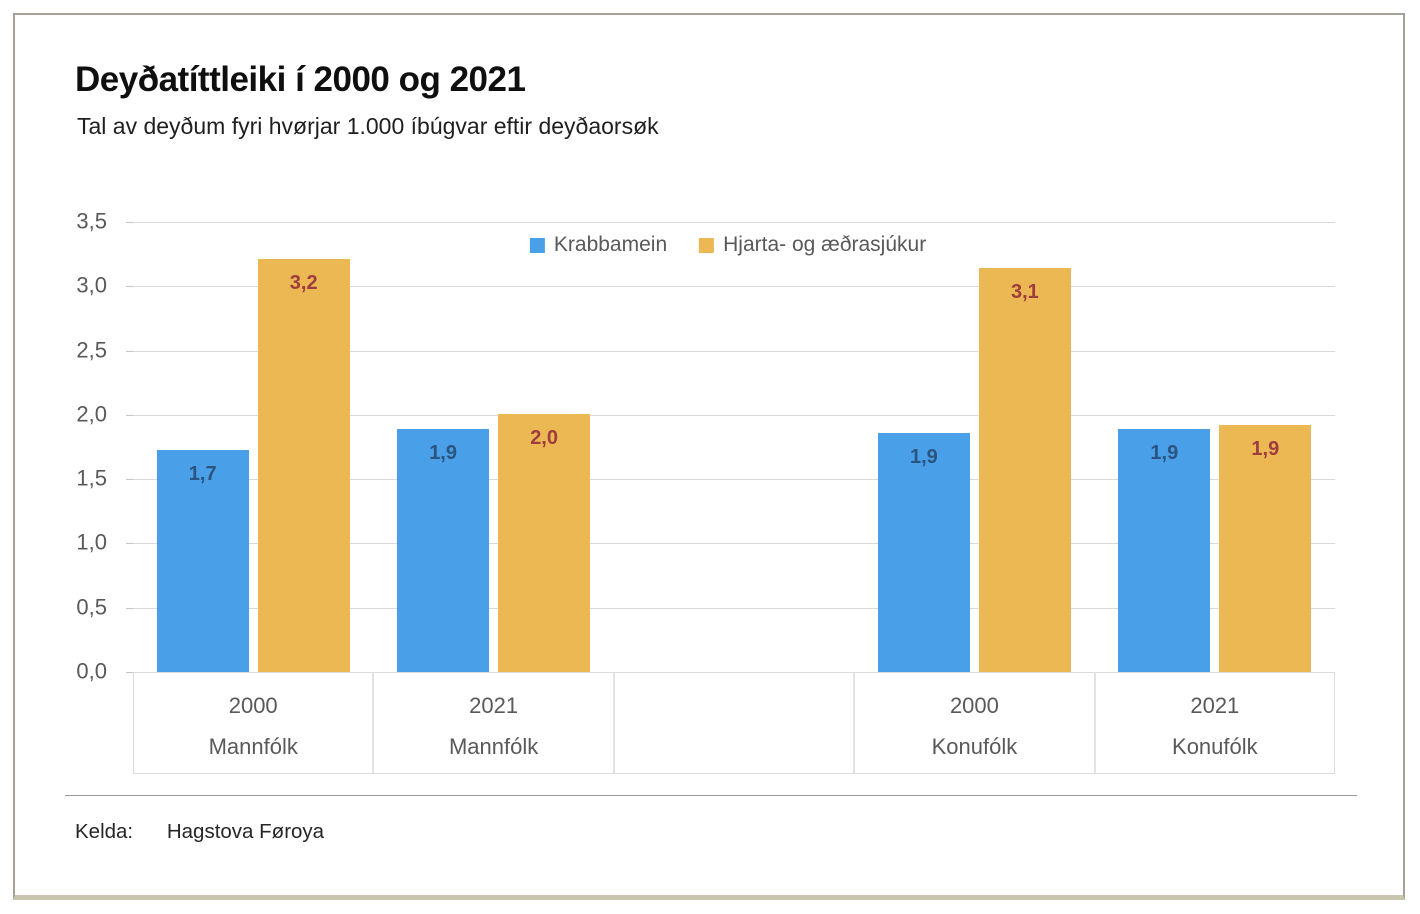 Image resolution: width=1420 pixels, height=914 pixels. I want to click on bar-series1-2000-mannfólk: 3,2, so click(303, 465).